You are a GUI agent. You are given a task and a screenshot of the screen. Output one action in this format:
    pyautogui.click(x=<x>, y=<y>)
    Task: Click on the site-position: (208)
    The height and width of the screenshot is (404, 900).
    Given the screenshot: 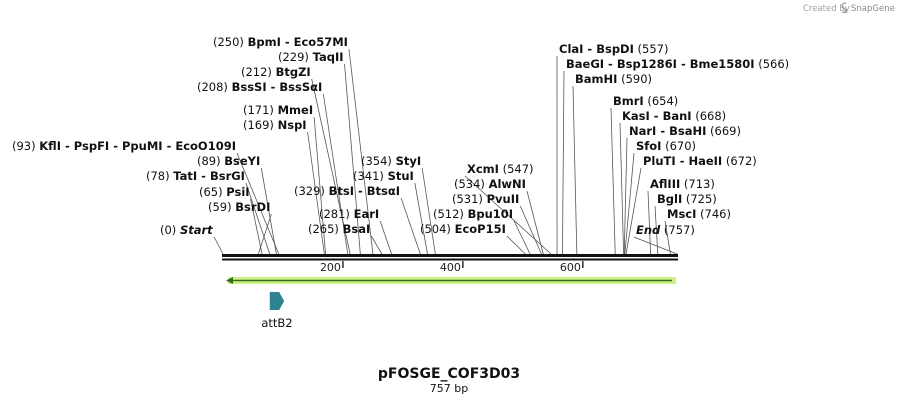 What is the action you would take?
    pyautogui.click(x=214, y=87)
    